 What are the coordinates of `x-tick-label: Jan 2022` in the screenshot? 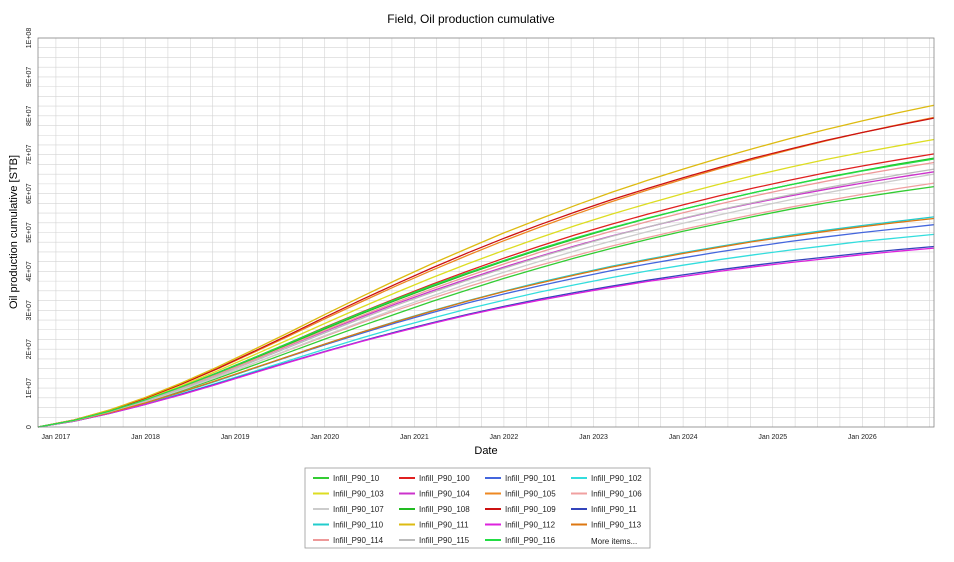 It's located at (504, 437).